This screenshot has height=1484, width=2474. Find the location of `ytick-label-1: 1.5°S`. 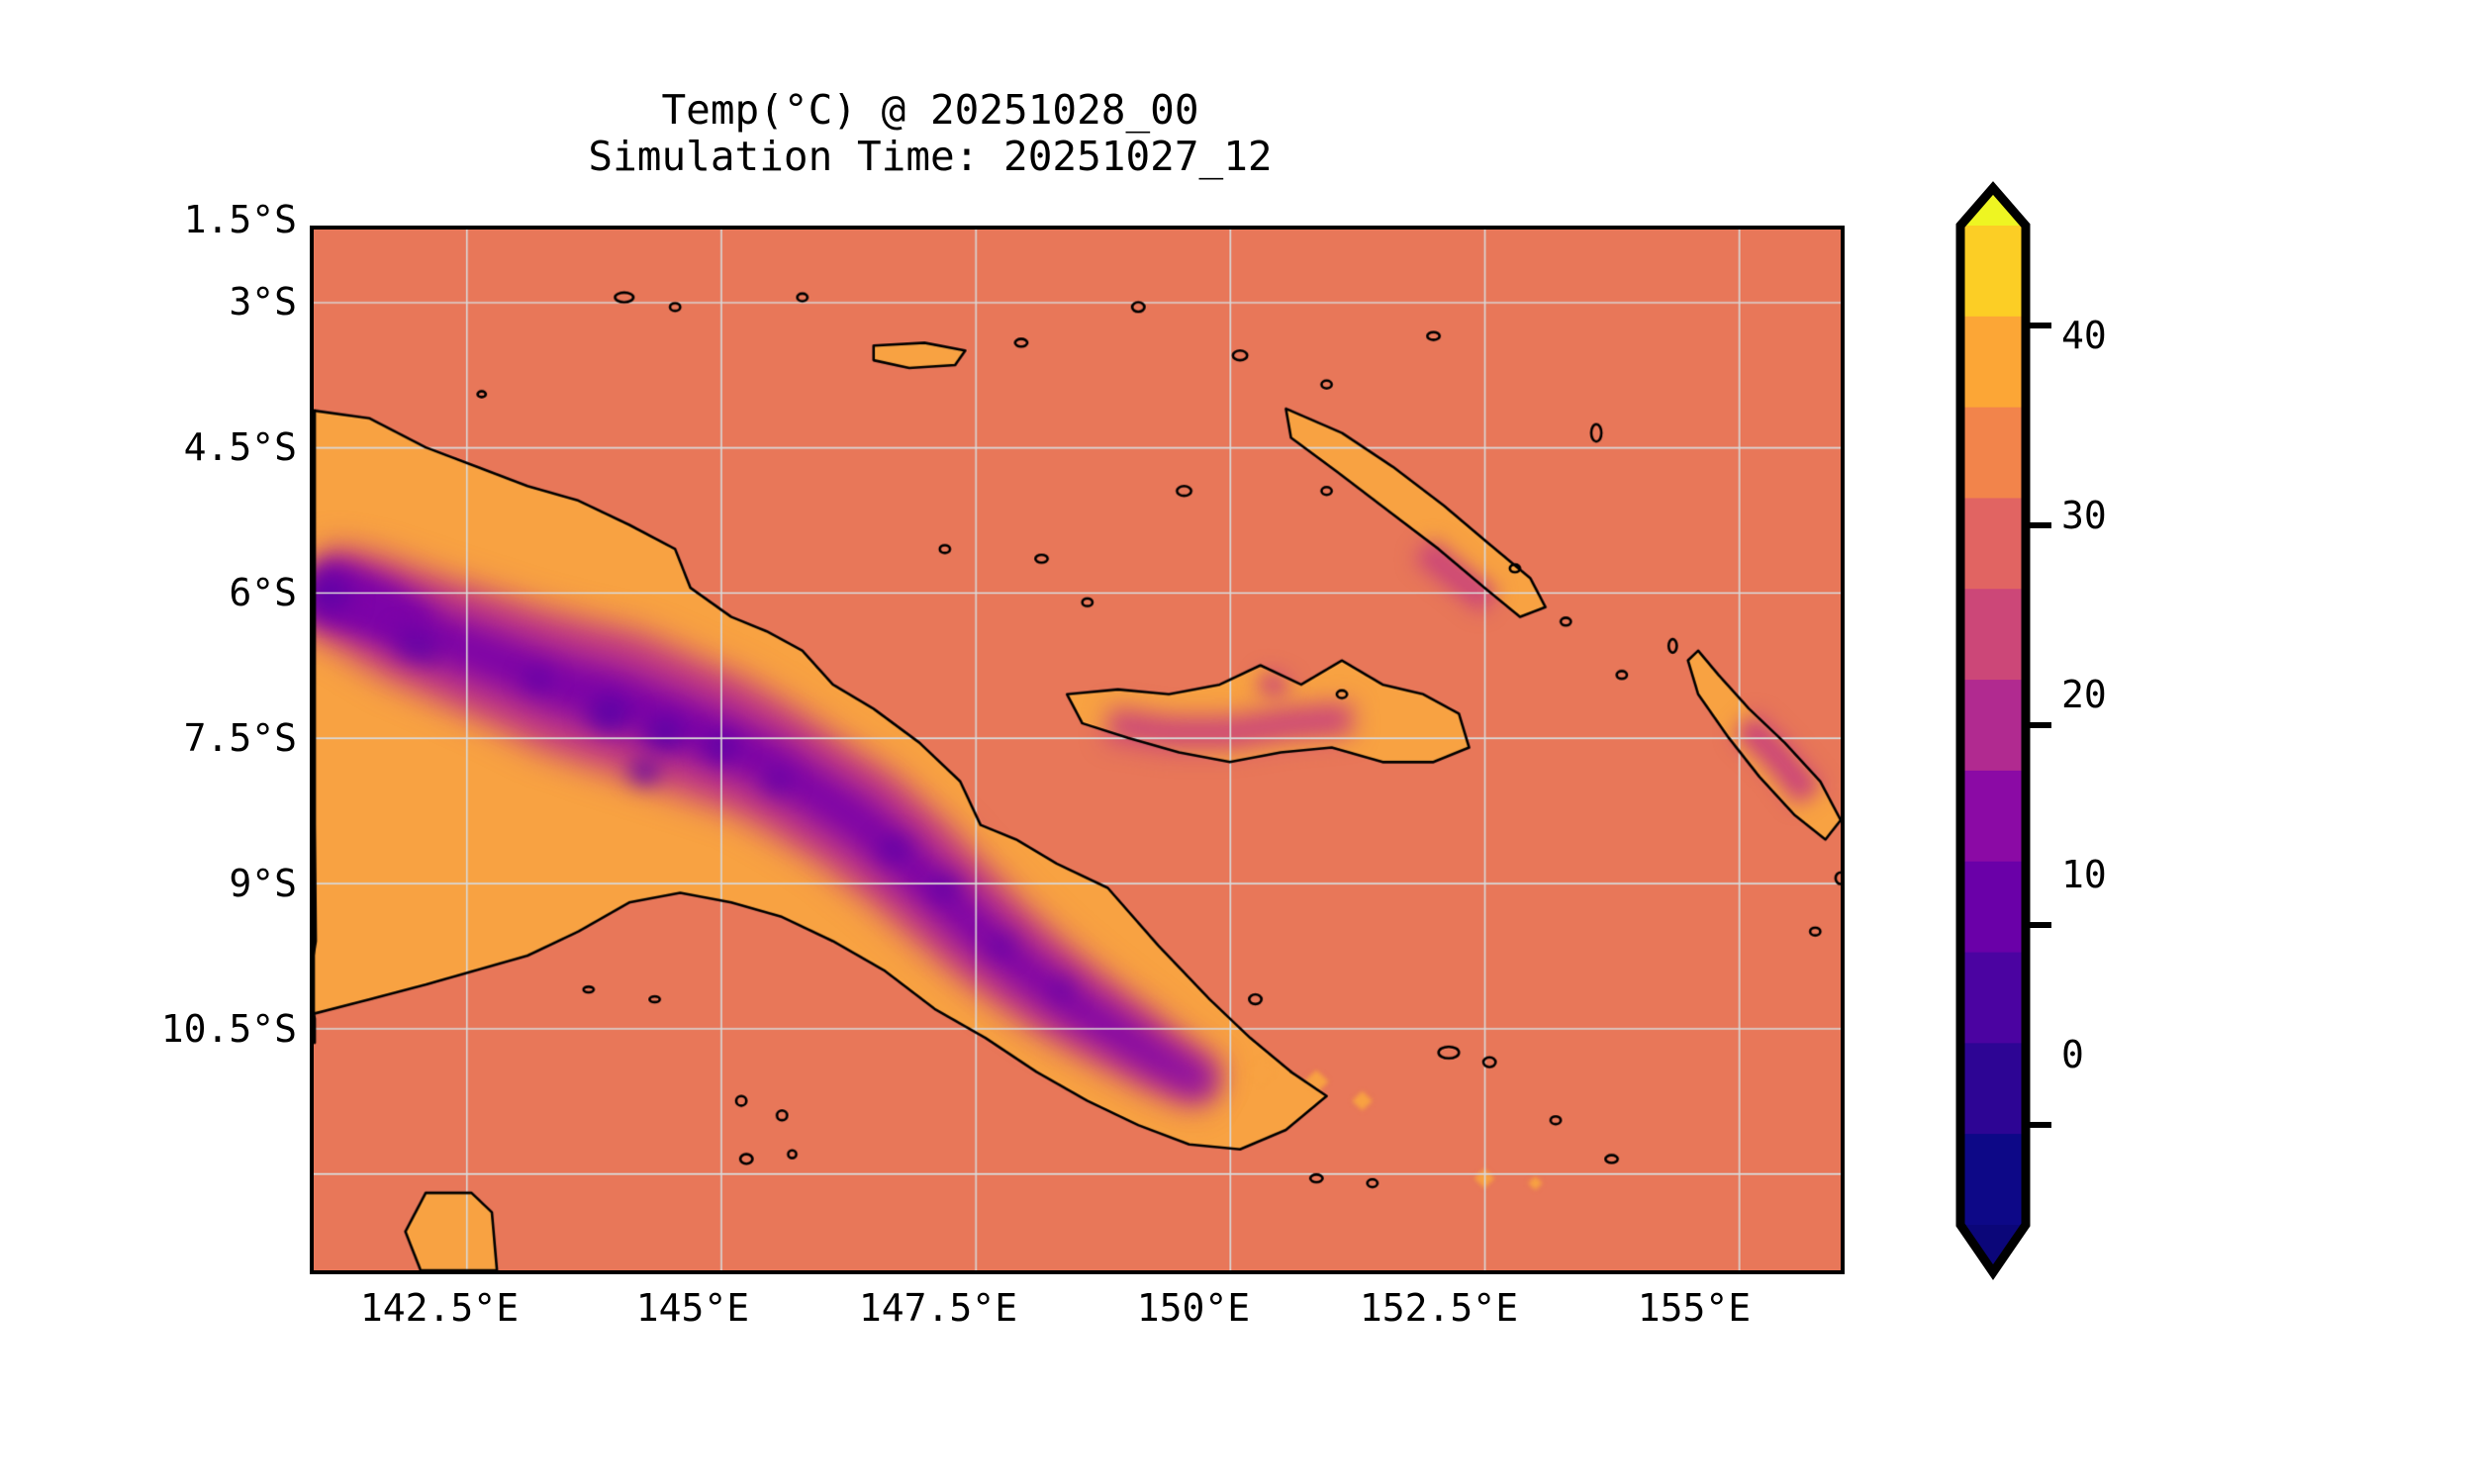

ytick-label-1: 1.5°S is located at coordinates (240, 219).